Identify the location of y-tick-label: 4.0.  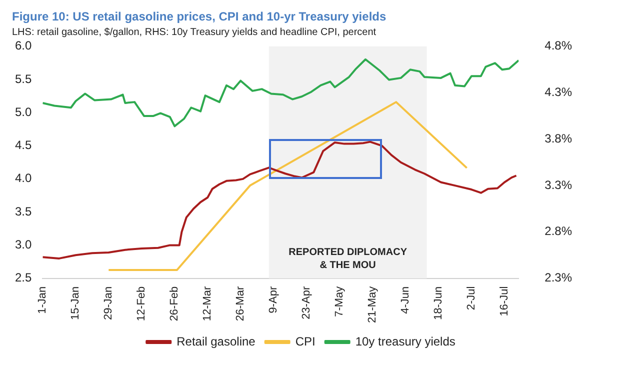
(23, 178).